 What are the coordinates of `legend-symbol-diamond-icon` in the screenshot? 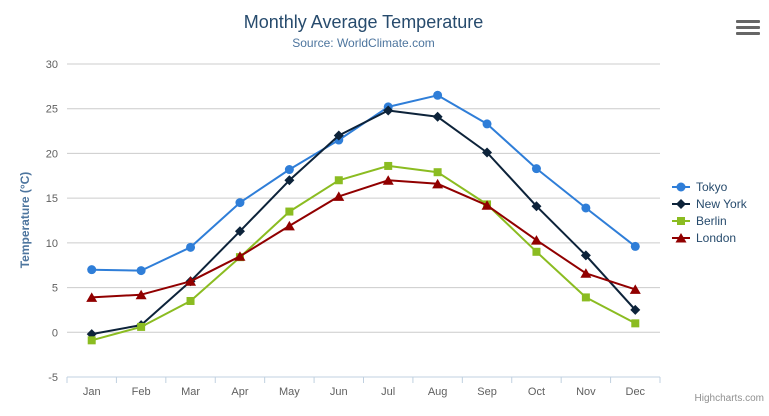 It's located at (681, 203).